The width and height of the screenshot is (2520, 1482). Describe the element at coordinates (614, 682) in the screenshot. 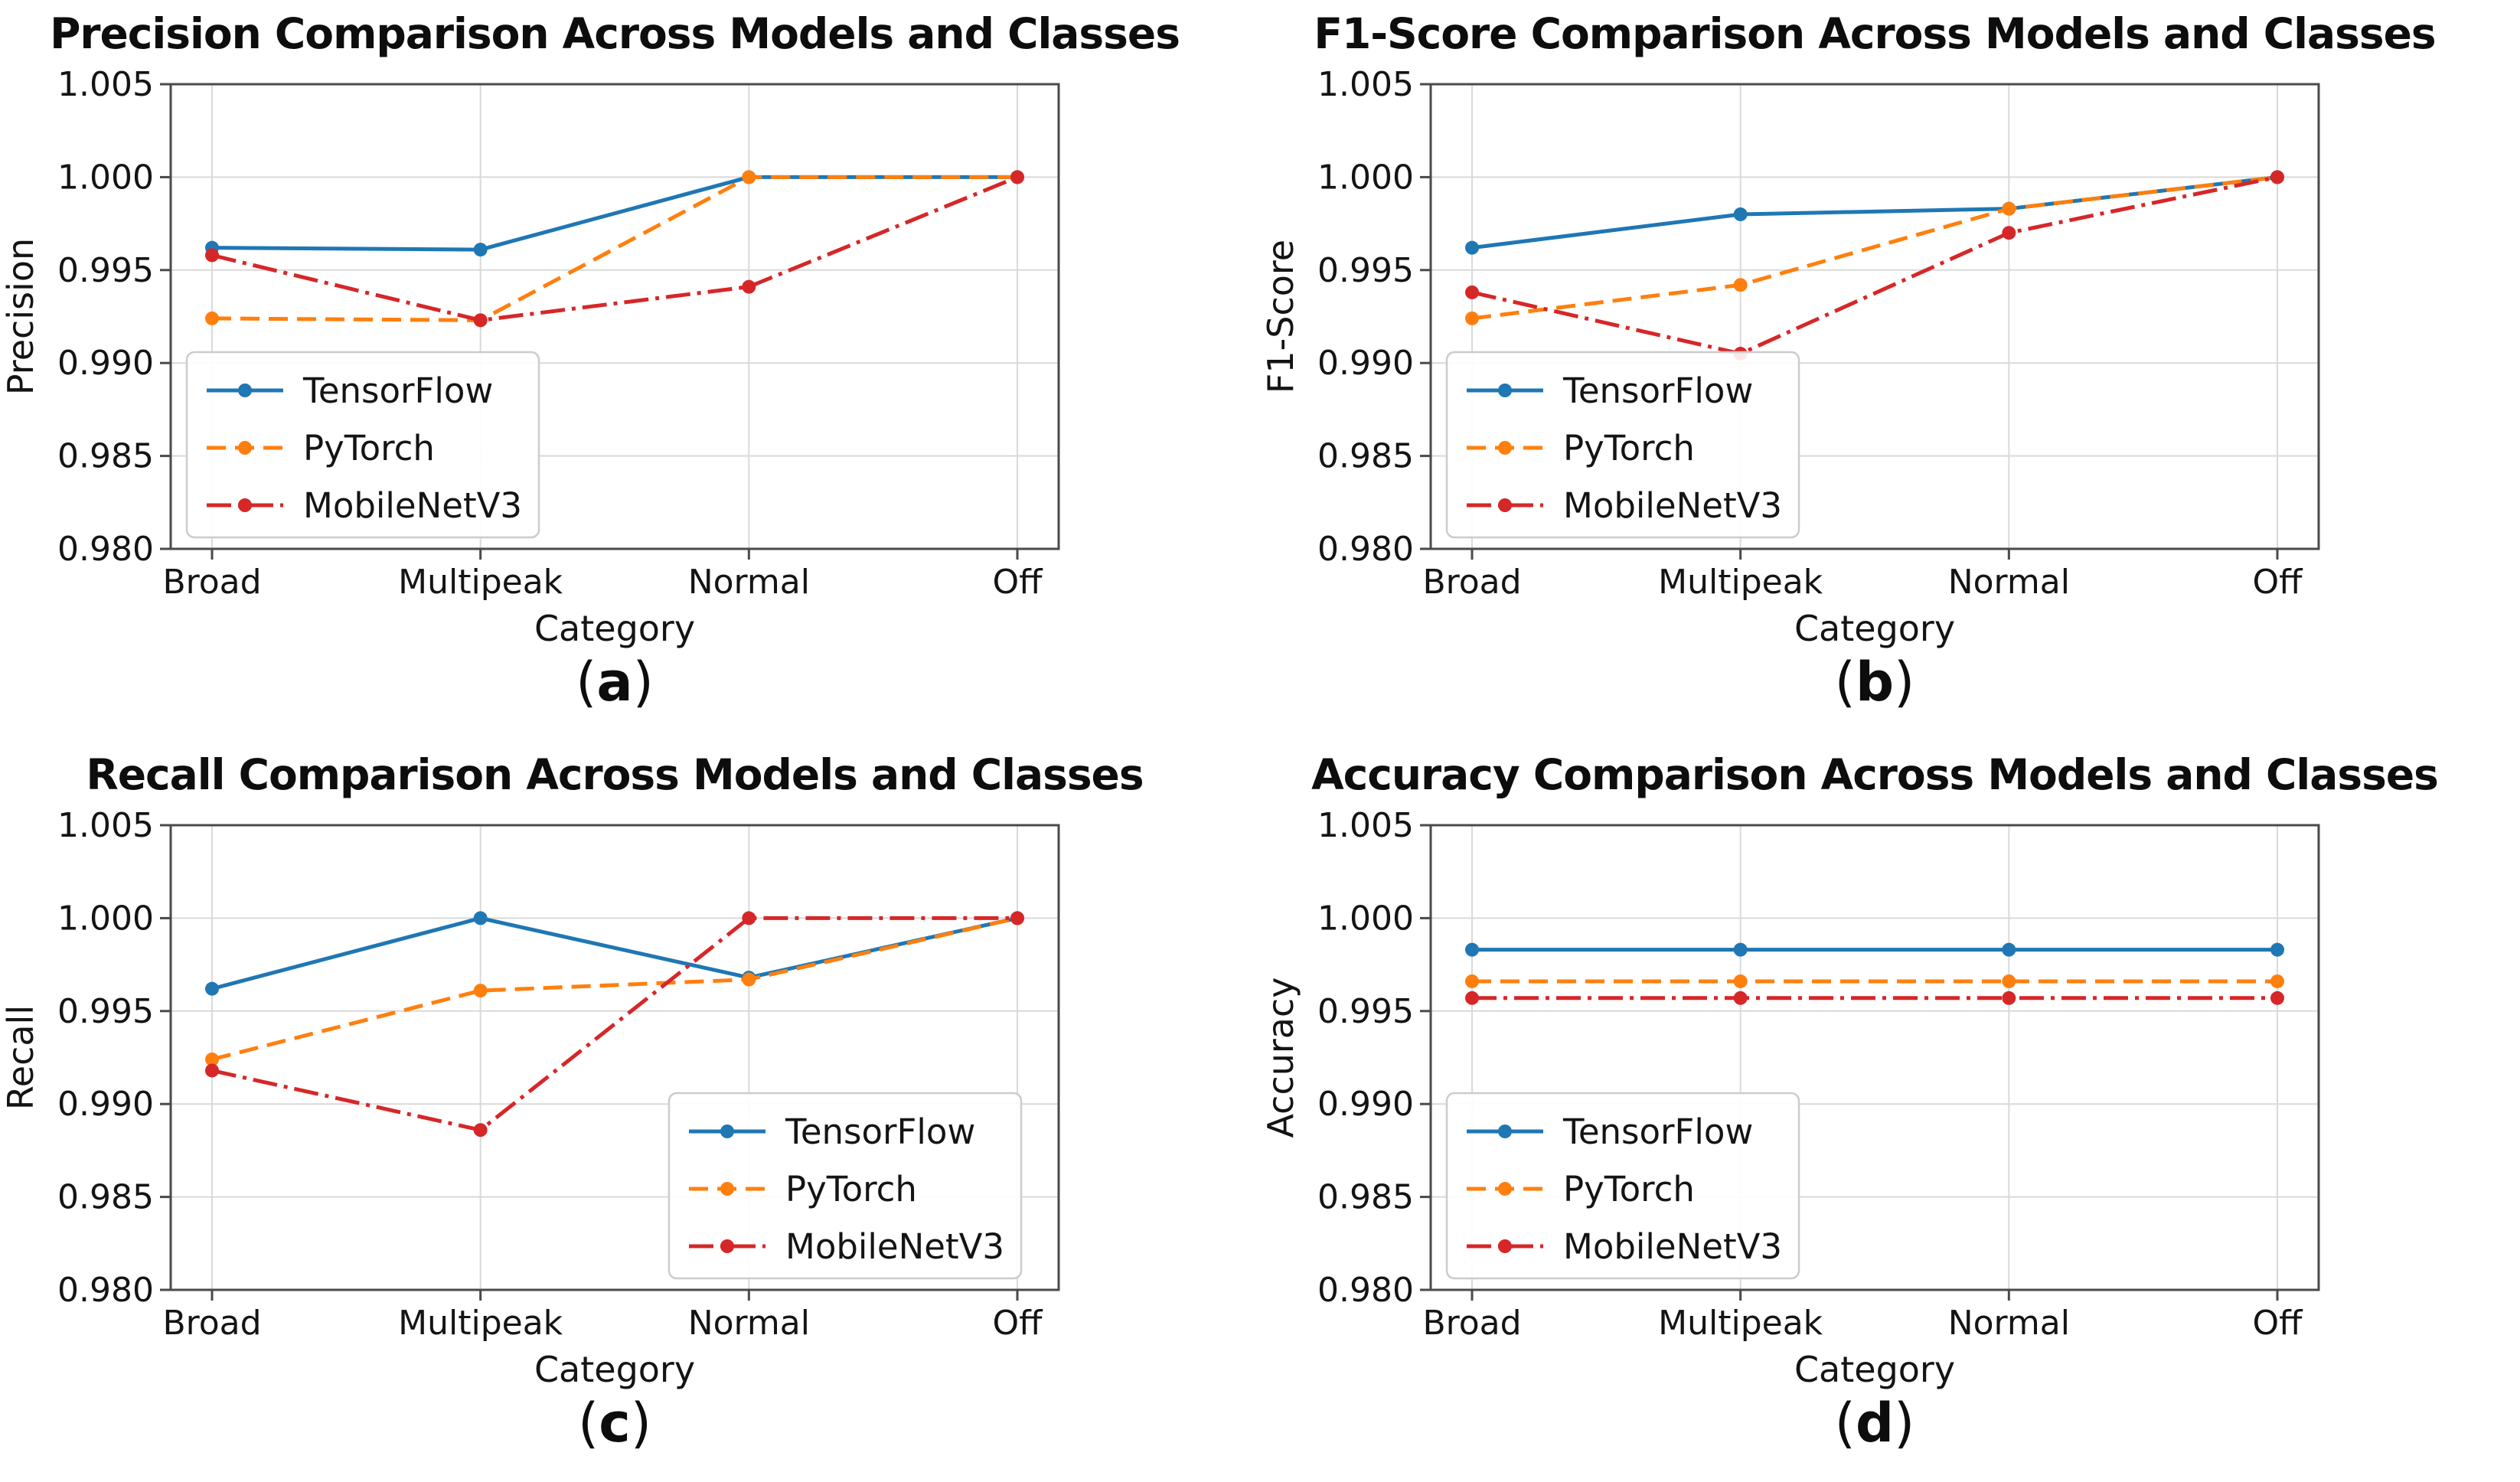

I see `subplot-a-caption: (a)` at that location.